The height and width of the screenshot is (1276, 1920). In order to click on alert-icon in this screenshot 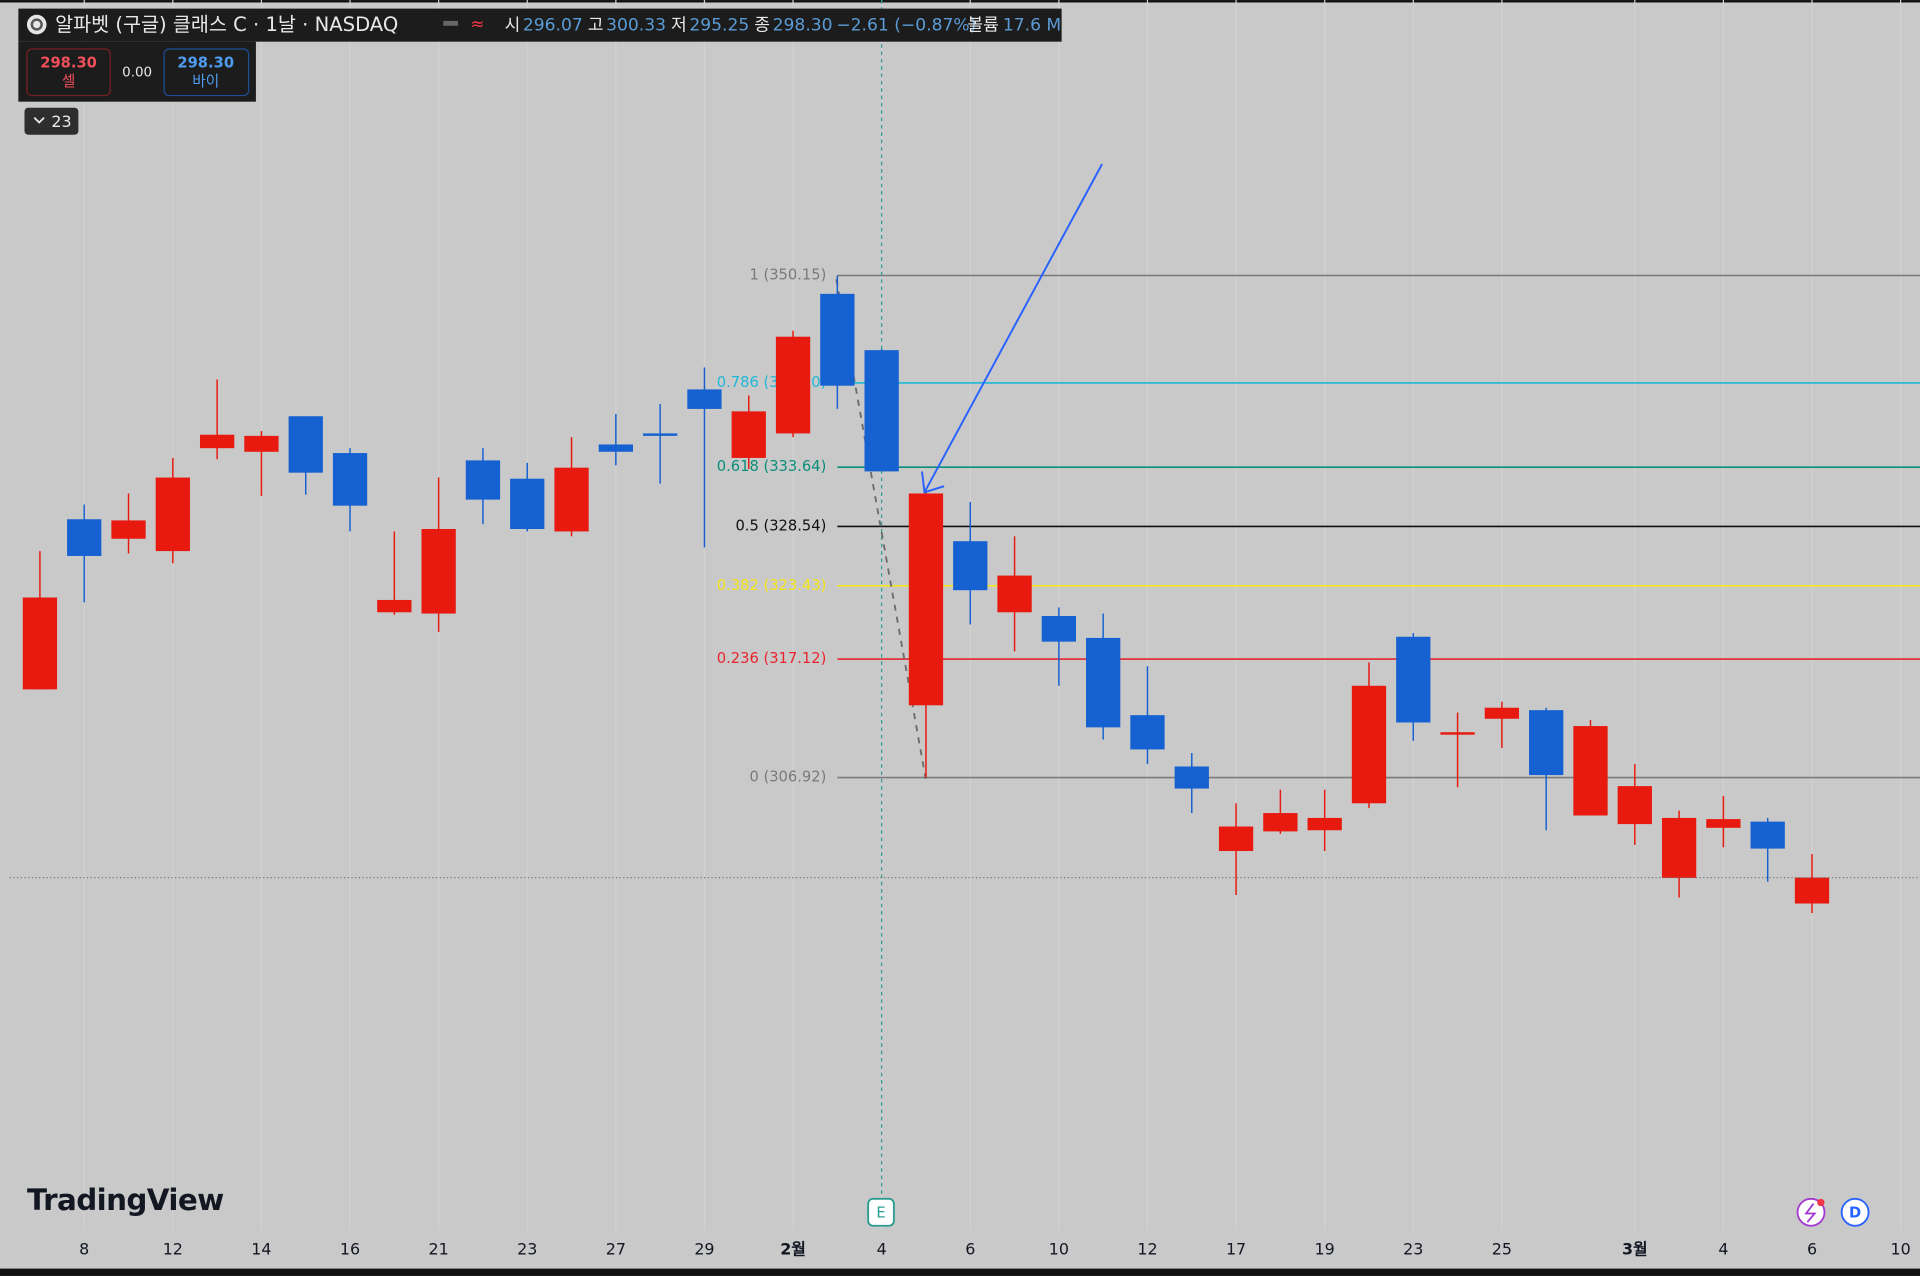, I will do `click(1811, 1212)`.